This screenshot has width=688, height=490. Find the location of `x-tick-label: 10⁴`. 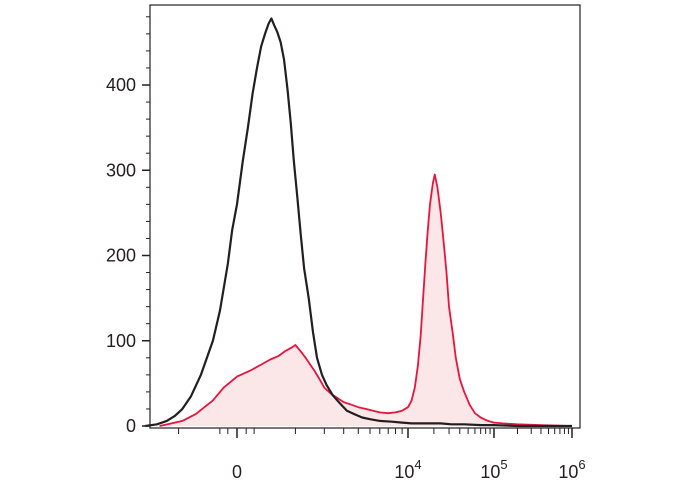

x-tick-label: 10⁴ is located at coordinates (407, 469).